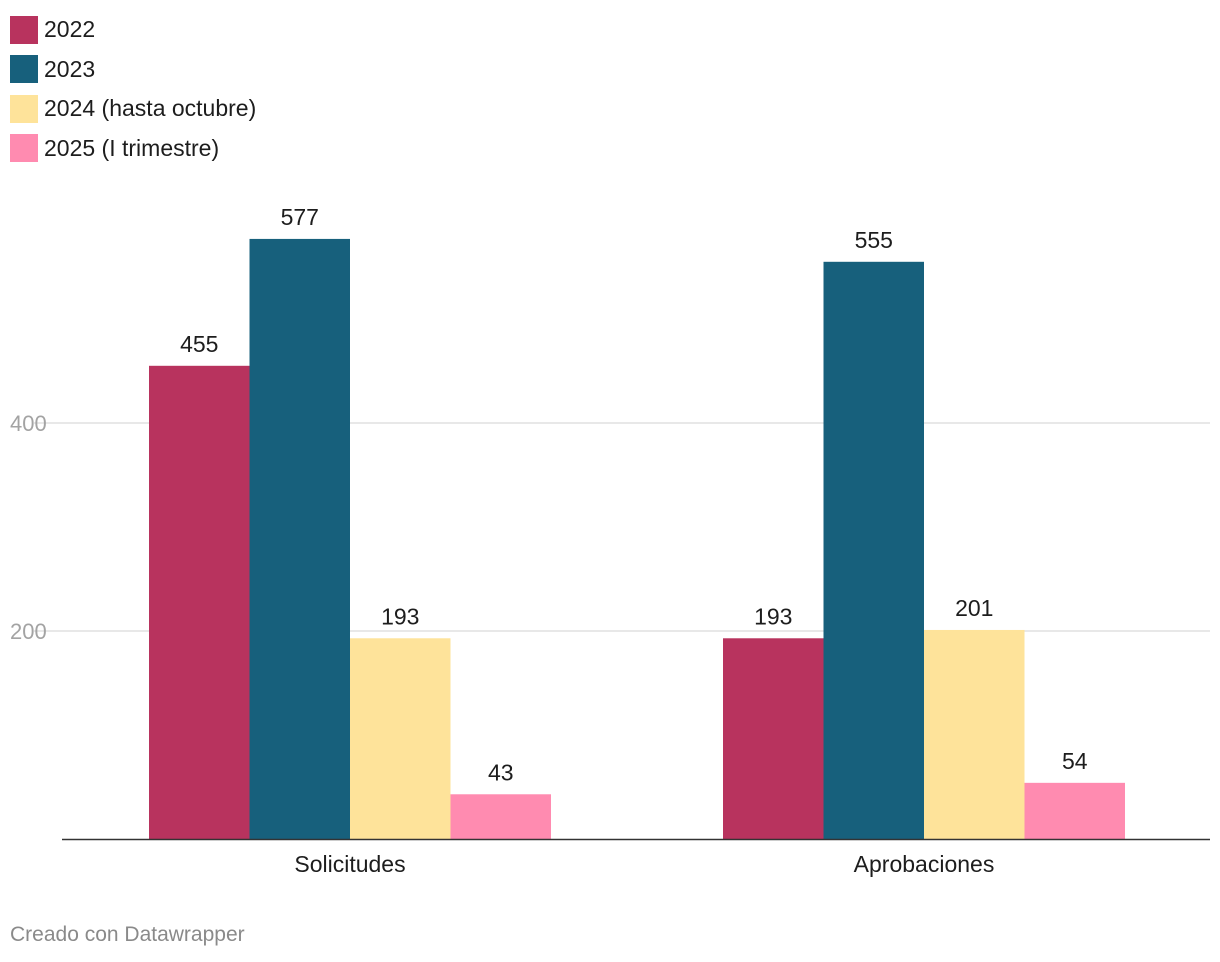 This screenshot has height=962, width=1220. I want to click on legend-swatch-2025, so click(24, 148).